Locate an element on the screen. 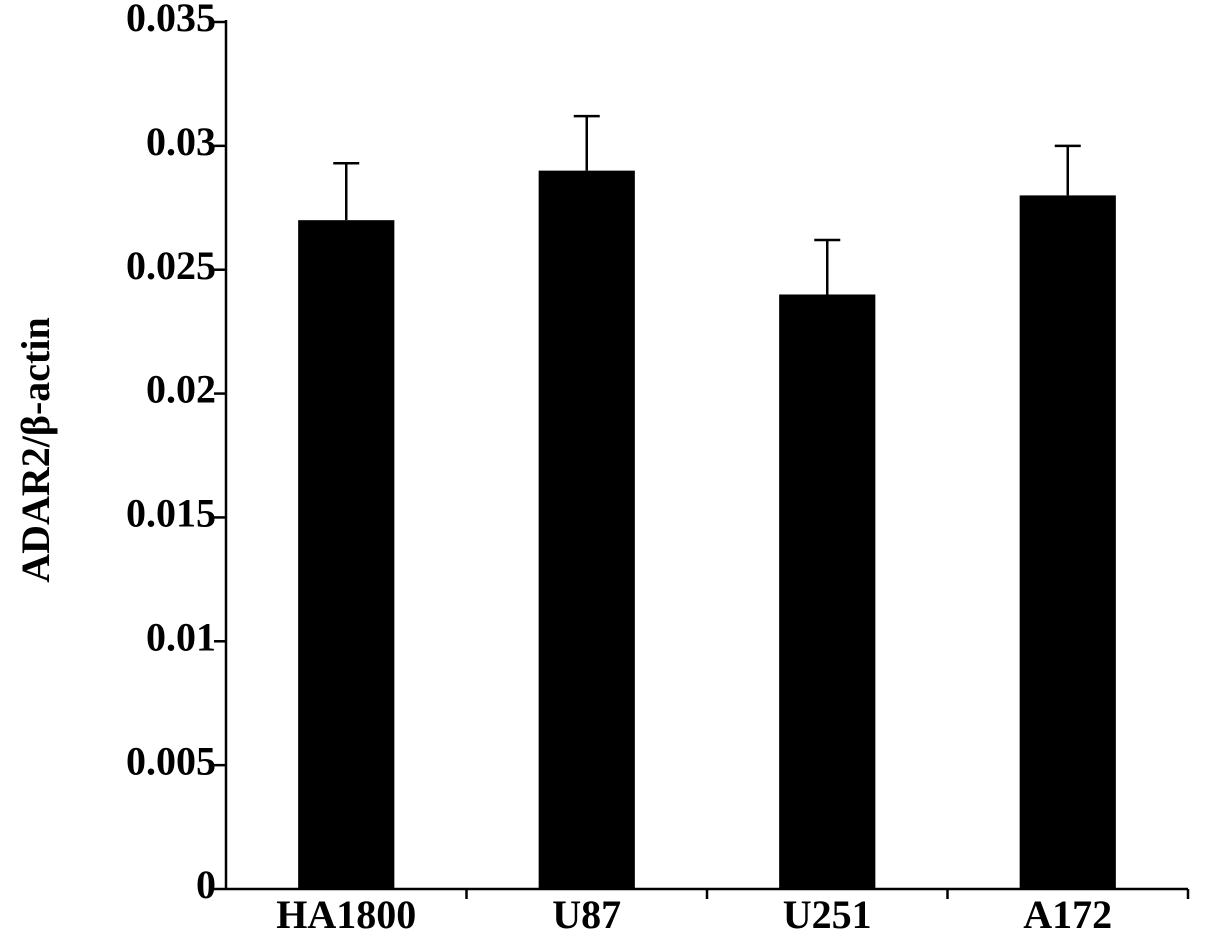 The height and width of the screenshot is (950, 1205). y-axis-label: ADAR2/β-actin is located at coordinates (35, 450).